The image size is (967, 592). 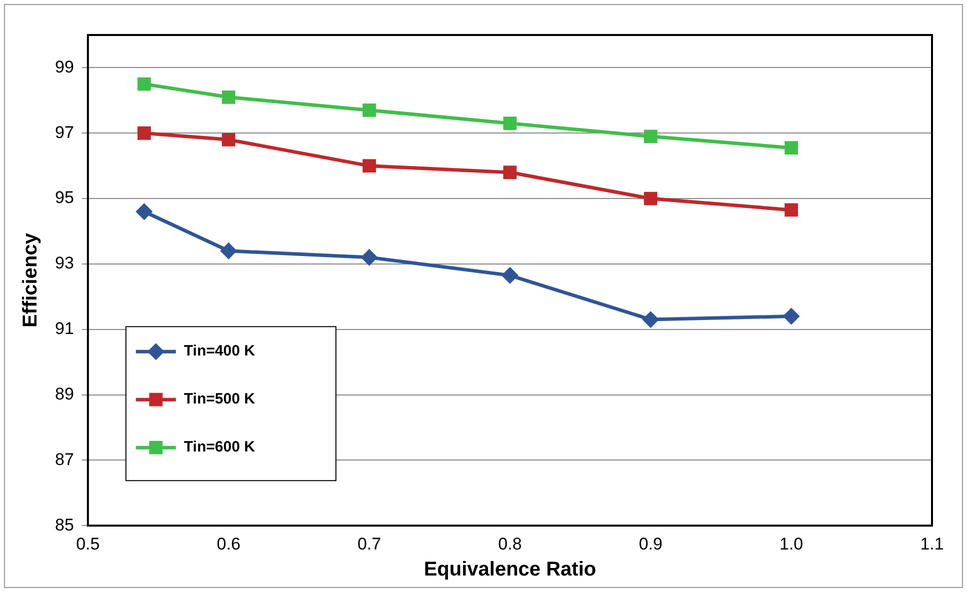 I want to click on y-tick-label: 87, so click(x=64, y=459).